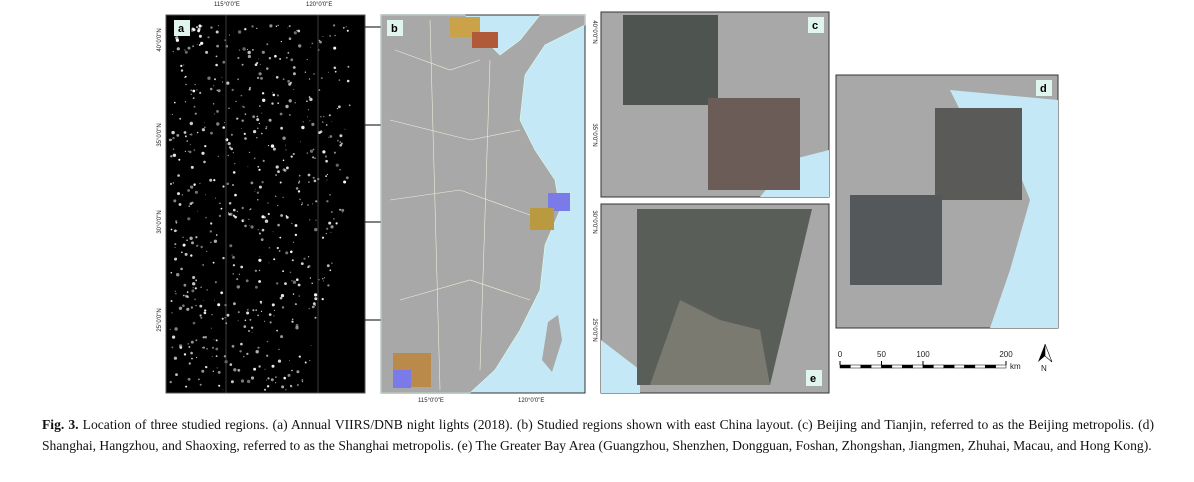 The image size is (1194, 482). What do you see at coordinates (815, 26) in the screenshot?
I see `panel-label: c` at bounding box center [815, 26].